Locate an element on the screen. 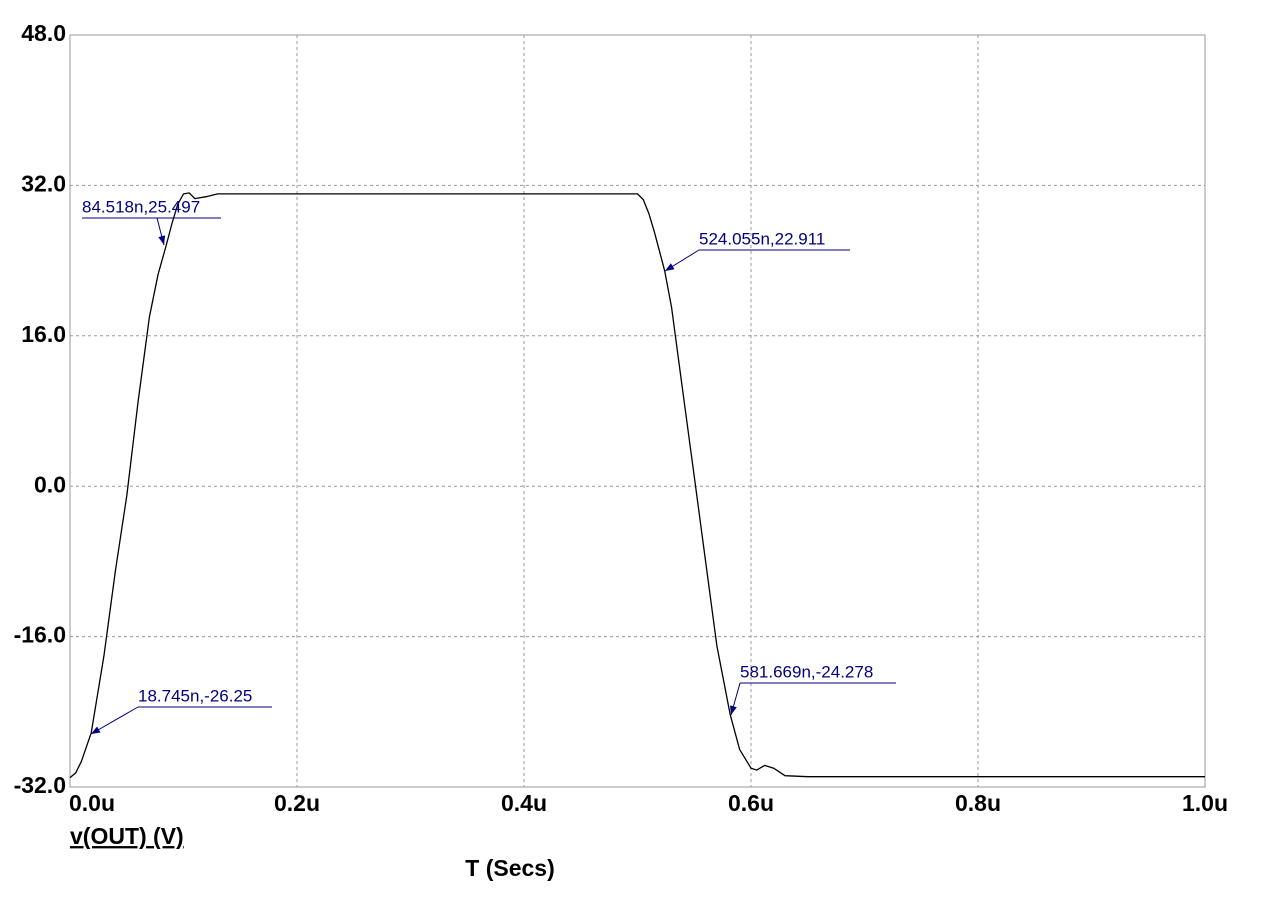 The height and width of the screenshot is (900, 1276). annotation-label: 524.055n,22.911 is located at coordinates (762, 238).